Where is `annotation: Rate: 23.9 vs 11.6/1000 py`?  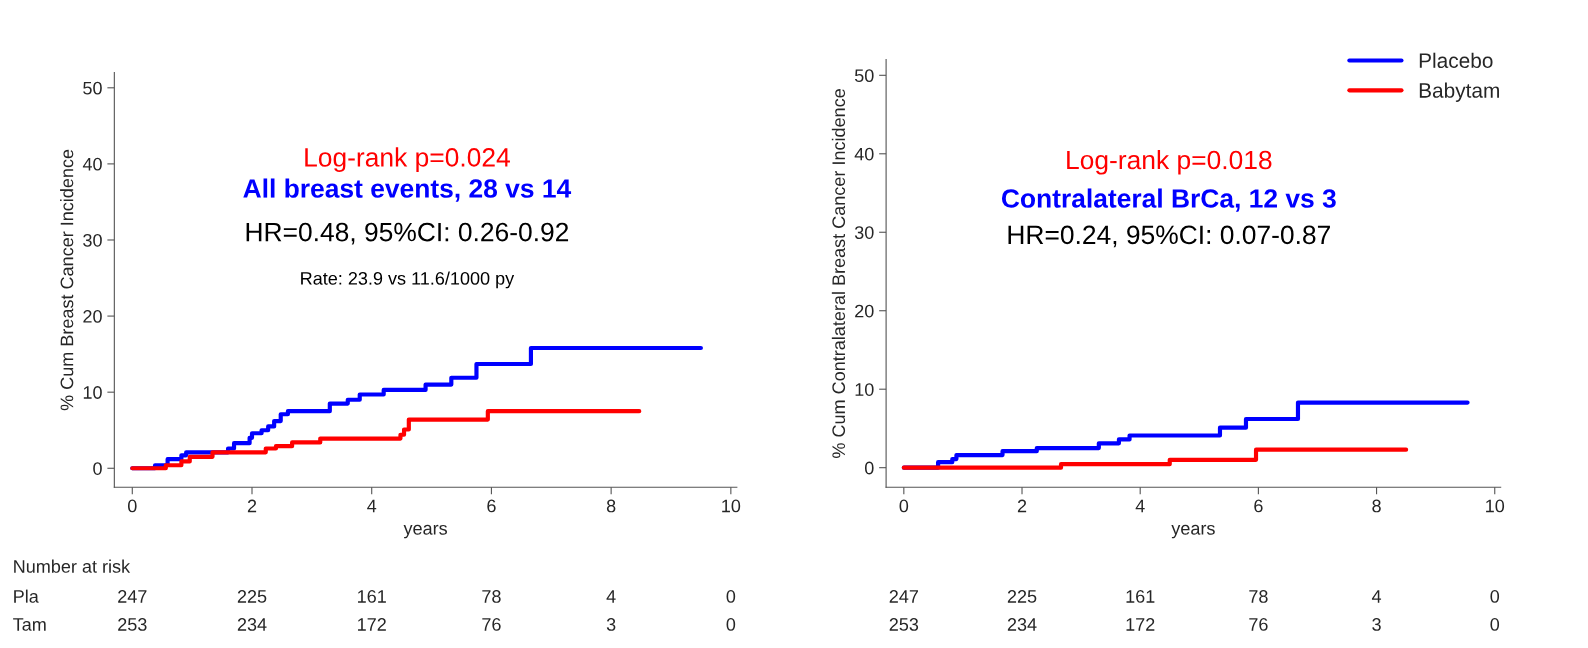
annotation: Rate: 23.9 vs 11.6/1000 py is located at coordinates (408, 280).